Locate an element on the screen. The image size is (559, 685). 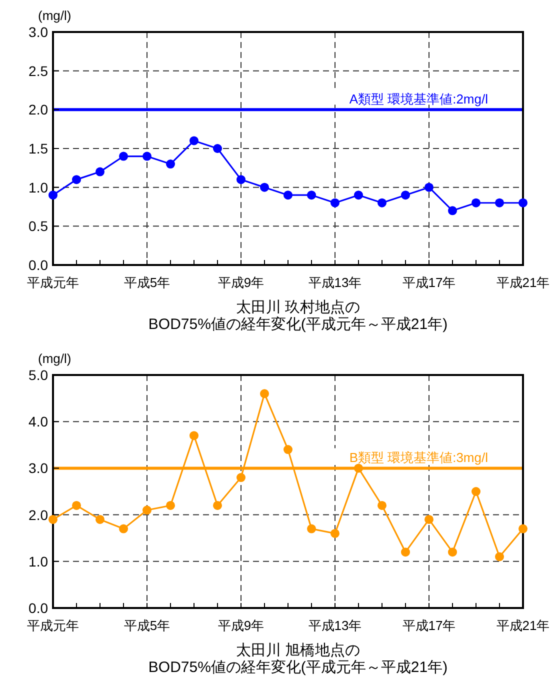
text: 太田川 玖村地点の BOD75%値の経年変化(平成元年～平成21年) is located at coordinates (298, 316).